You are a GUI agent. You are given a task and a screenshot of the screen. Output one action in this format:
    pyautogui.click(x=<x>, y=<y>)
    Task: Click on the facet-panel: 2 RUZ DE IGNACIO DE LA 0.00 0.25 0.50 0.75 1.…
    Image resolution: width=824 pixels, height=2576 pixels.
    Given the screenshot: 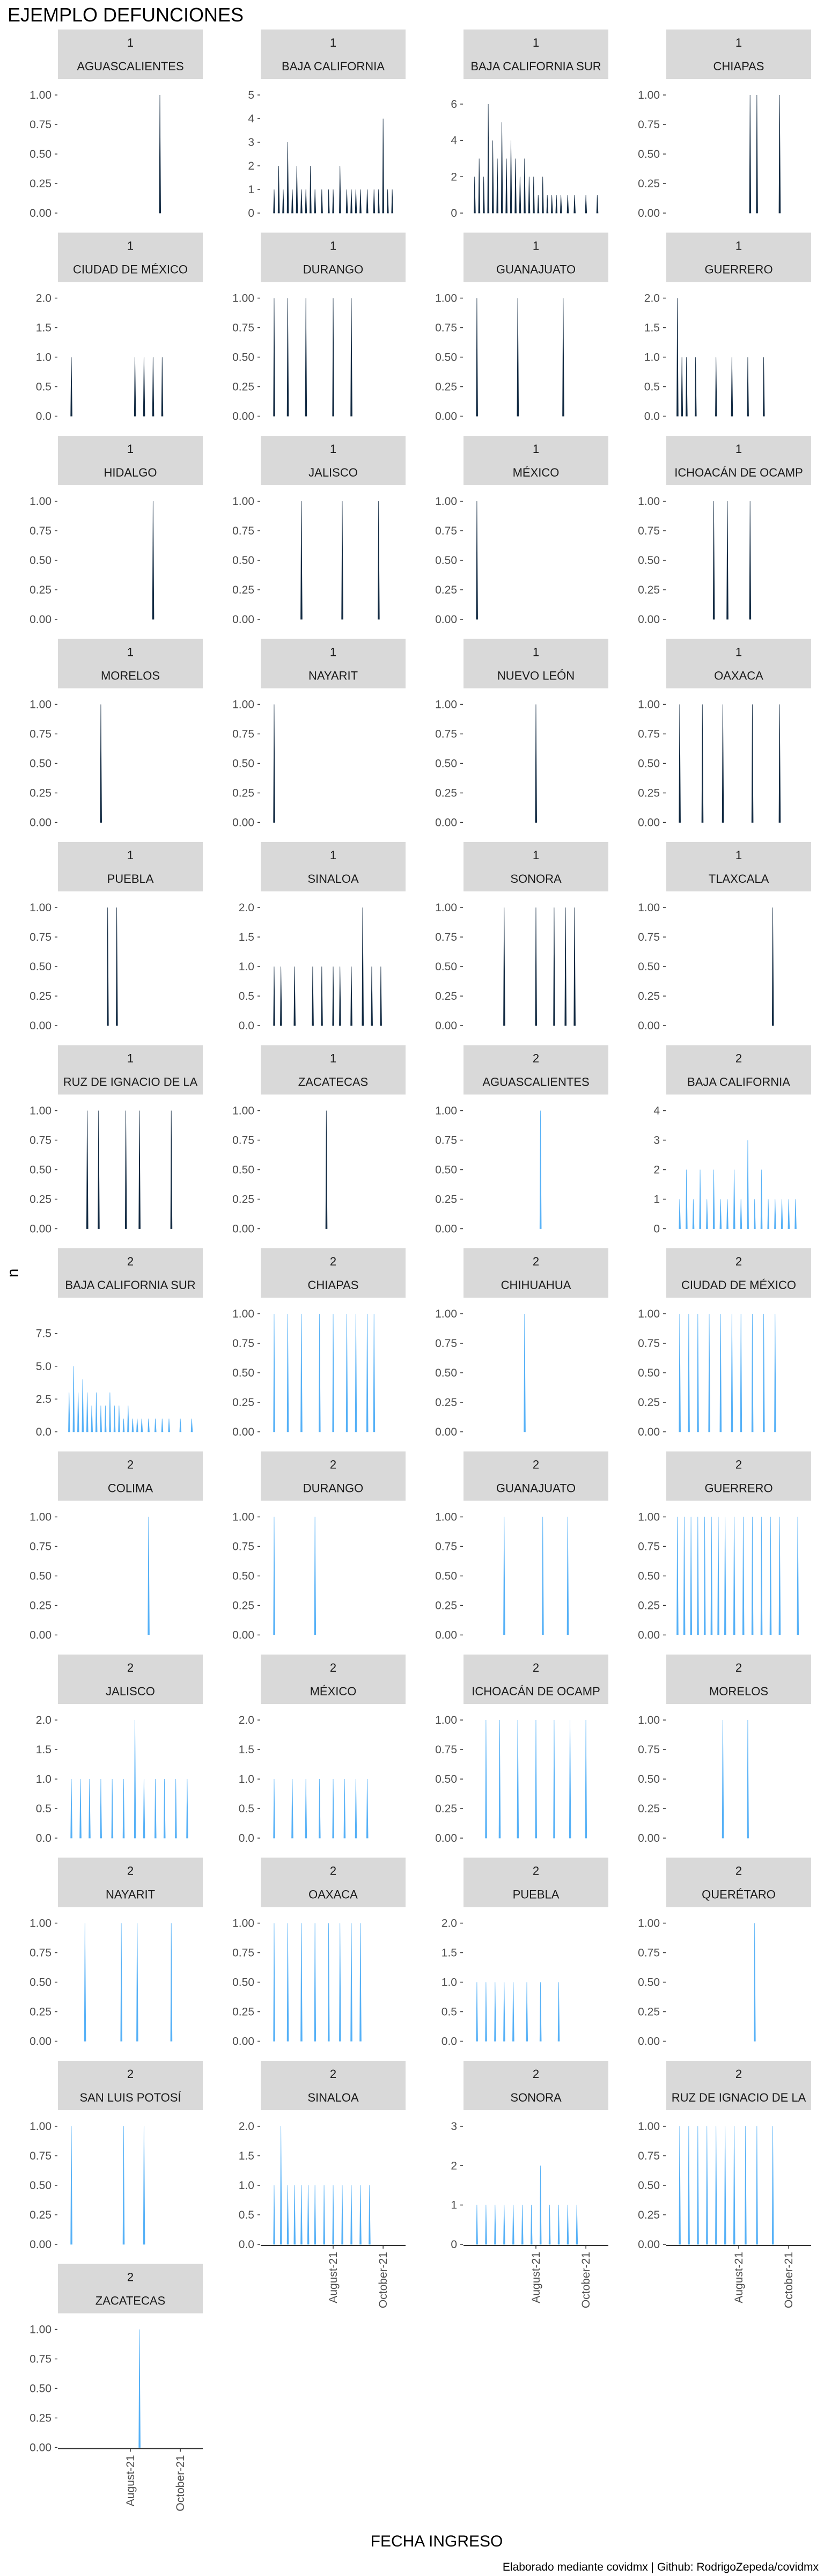 What is the action you would take?
    pyautogui.click(x=725, y=2184)
    